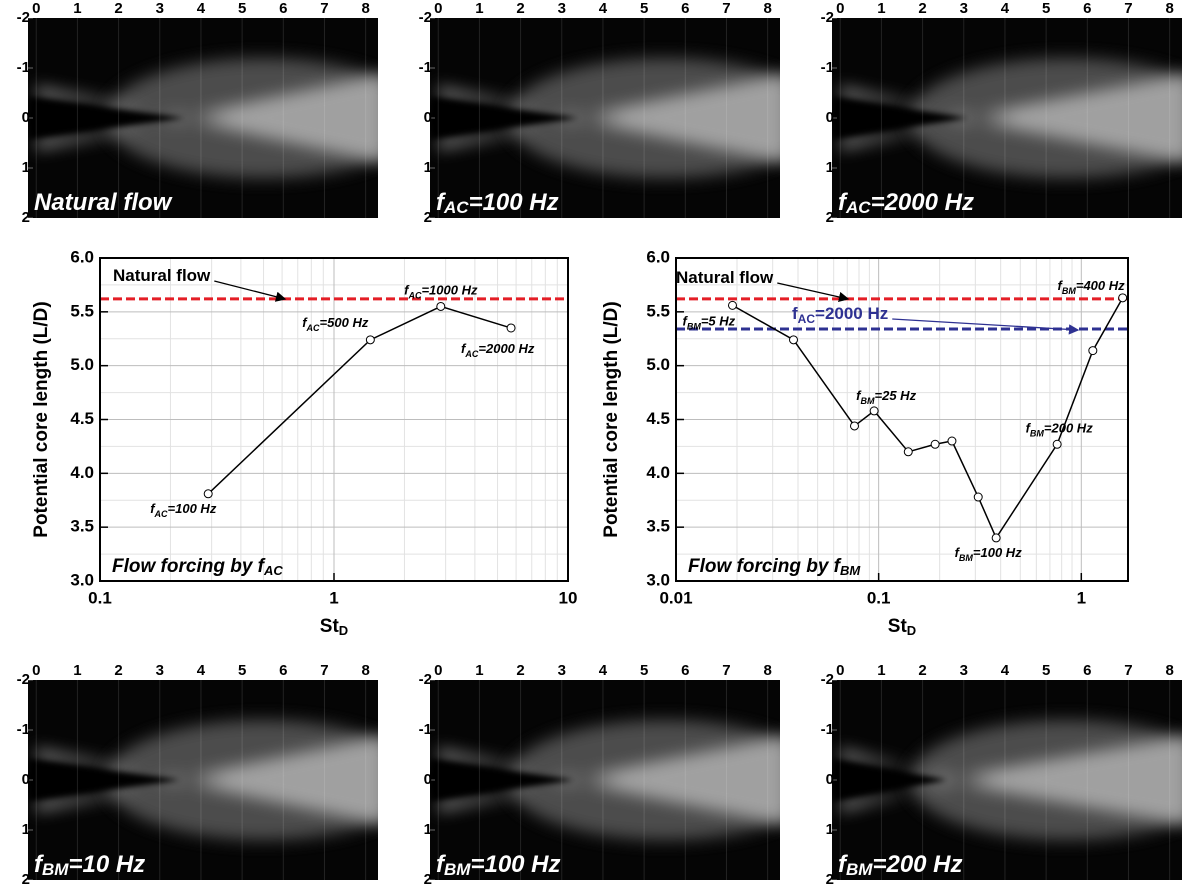 Image resolution: width=1192 pixels, height=888 pixels. Describe the element at coordinates (644, 8) in the screenshot. I see `x-tick-label: 5` at that location.